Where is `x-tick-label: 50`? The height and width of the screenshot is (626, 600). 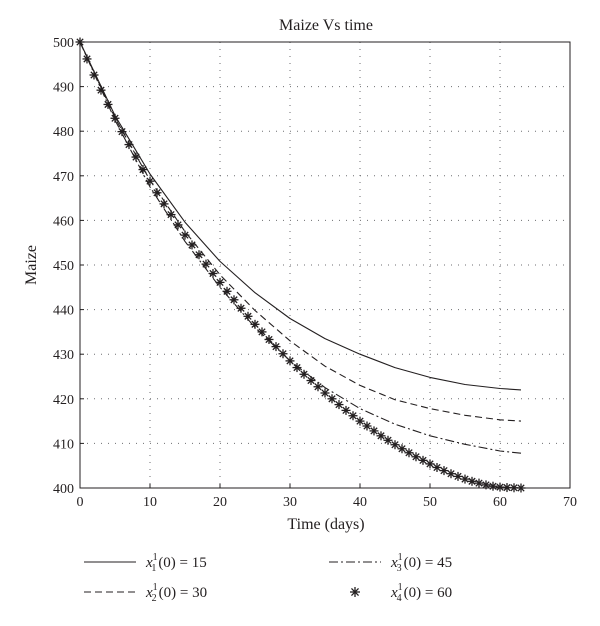 x-tick-label: 50 is located at coordinates (430, 502).